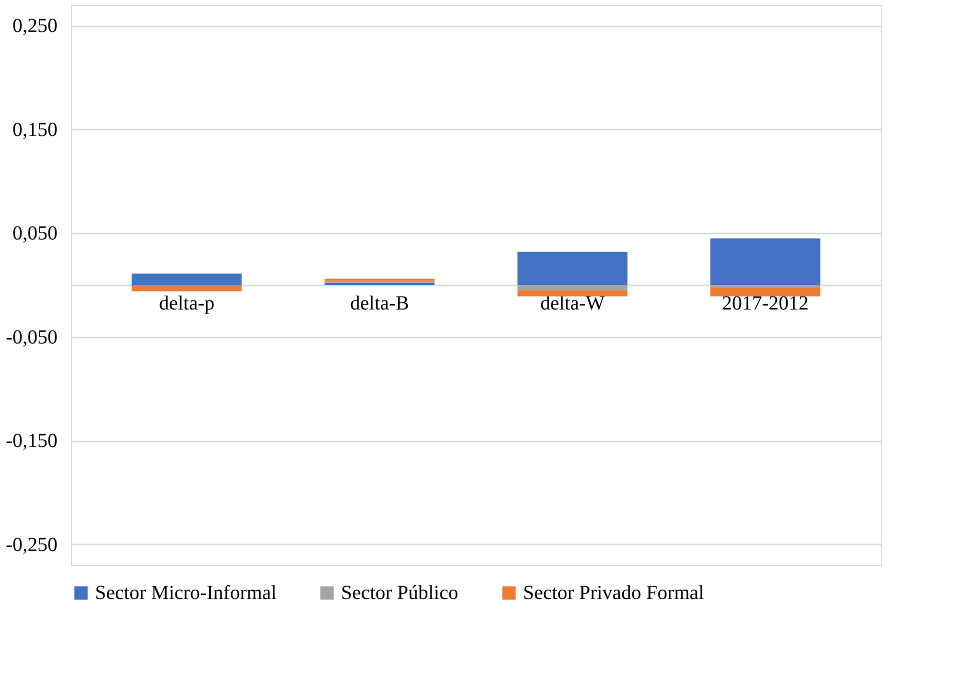  What do you see at coordinates (35, 26) in the screenshot?
I see `y-tick-label: 0,250` at bounding box center [35, 26].